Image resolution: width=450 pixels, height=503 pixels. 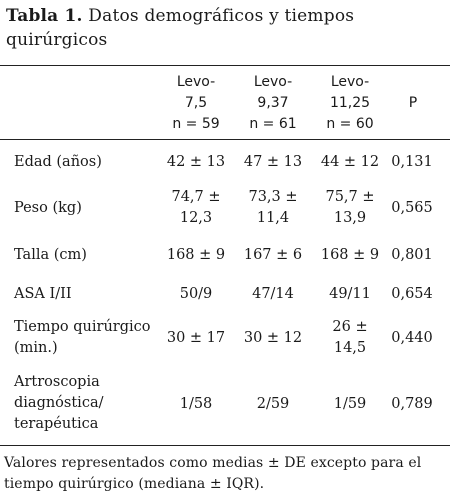 I want to click on caption-text: Datos demográficos y tiempos quirúrgicos, so click(x=180, y=28).